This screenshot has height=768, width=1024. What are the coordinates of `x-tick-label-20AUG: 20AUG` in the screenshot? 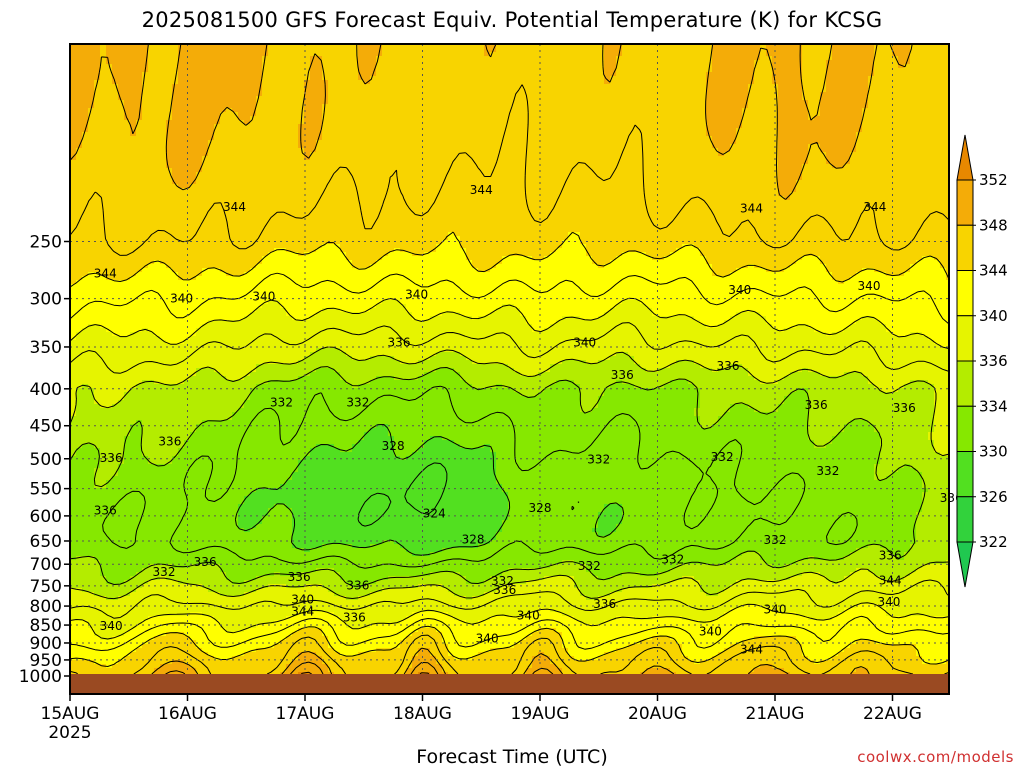 It's located at (657, 714).